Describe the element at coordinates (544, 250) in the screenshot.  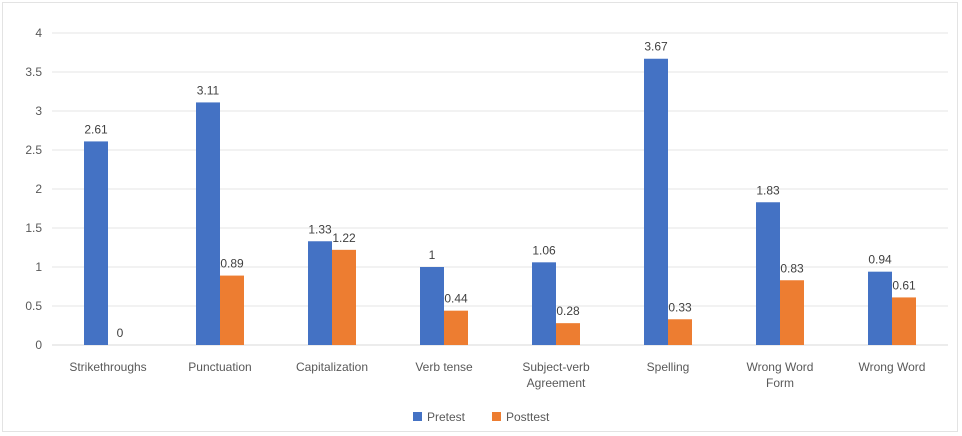
I see `data-label: 1.06` at that location.